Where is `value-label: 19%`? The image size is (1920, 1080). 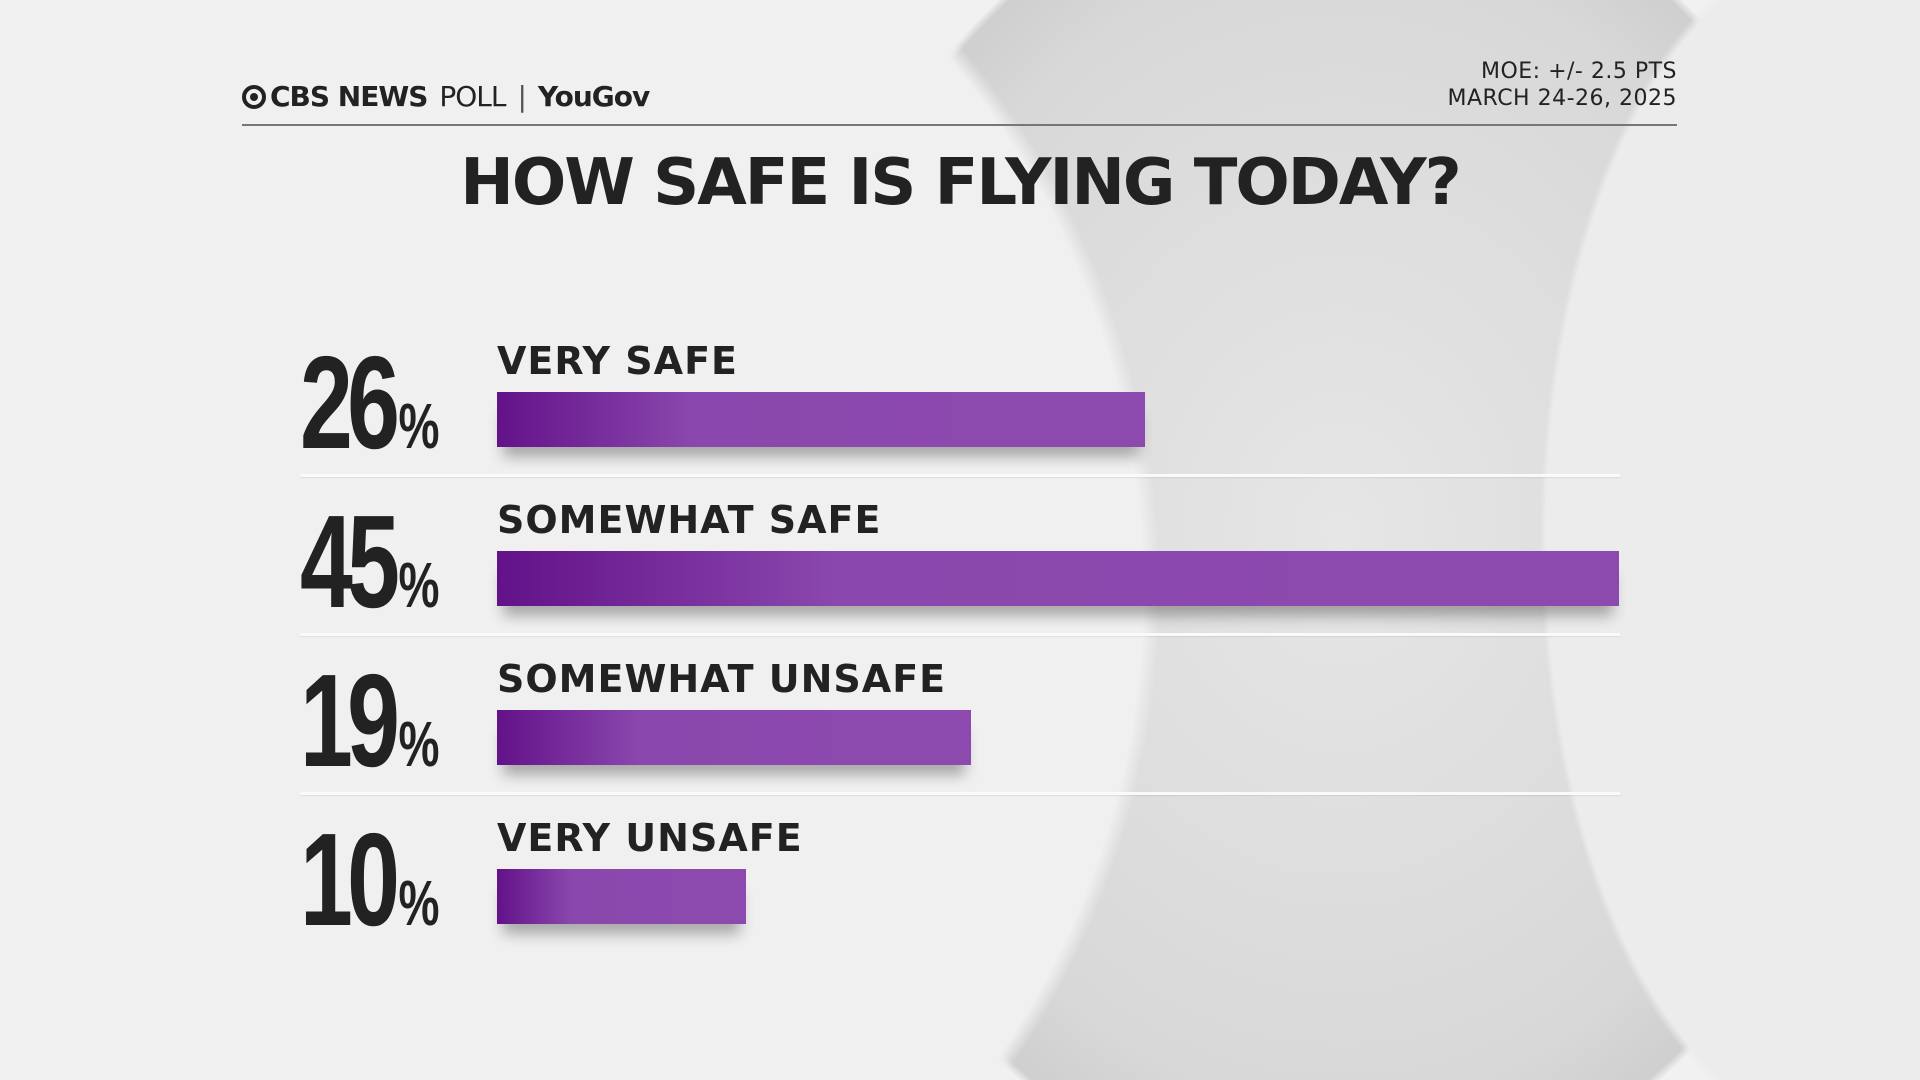
value-label: 19% is located at coordinates (369, 732).